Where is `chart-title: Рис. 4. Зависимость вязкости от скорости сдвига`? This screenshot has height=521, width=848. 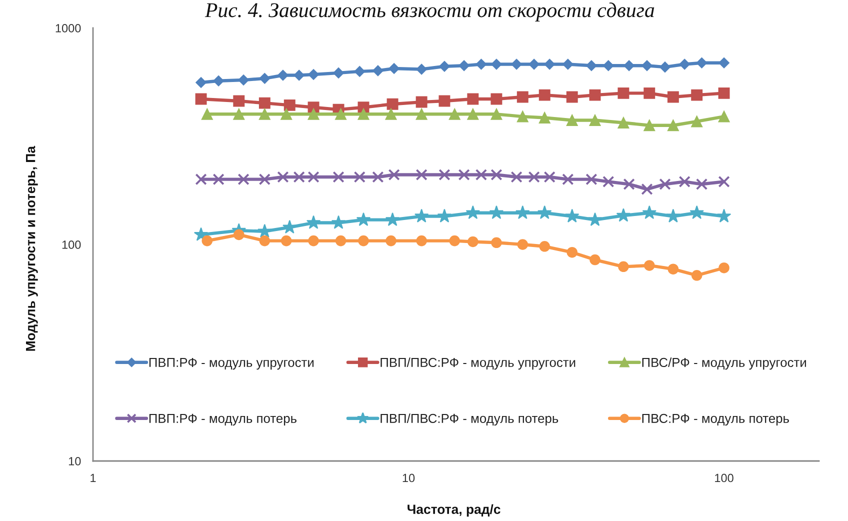
chart-title: Рис. 4. Зависимость вязкости от скорости сдвига is located at coordinates (429, 12).